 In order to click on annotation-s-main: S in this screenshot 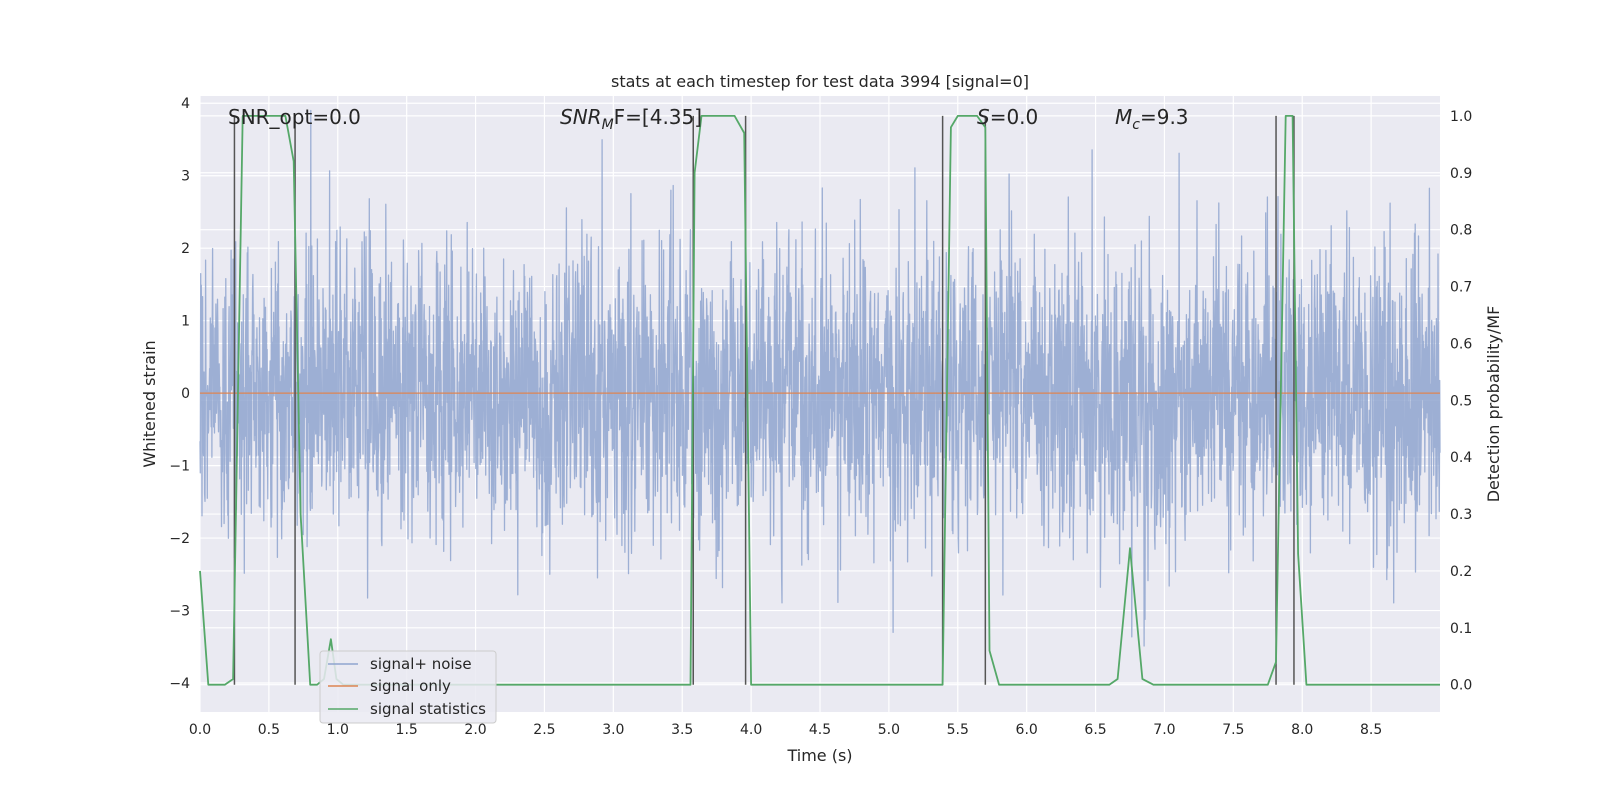, I will do `click(983, 117)`.